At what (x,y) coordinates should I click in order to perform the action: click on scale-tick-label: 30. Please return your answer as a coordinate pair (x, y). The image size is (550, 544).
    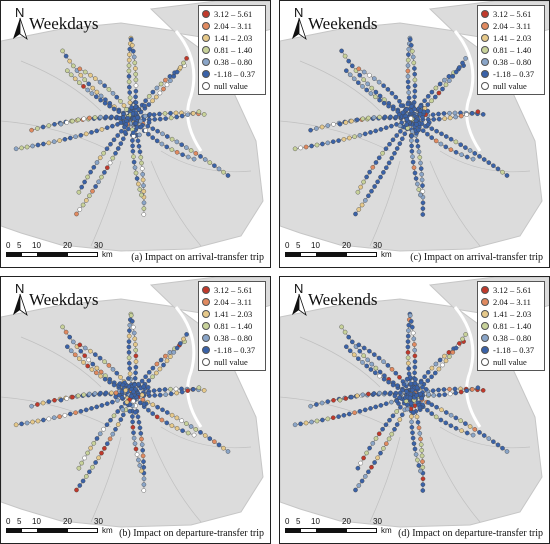
    Looking at the image, I should click on (98, 521).